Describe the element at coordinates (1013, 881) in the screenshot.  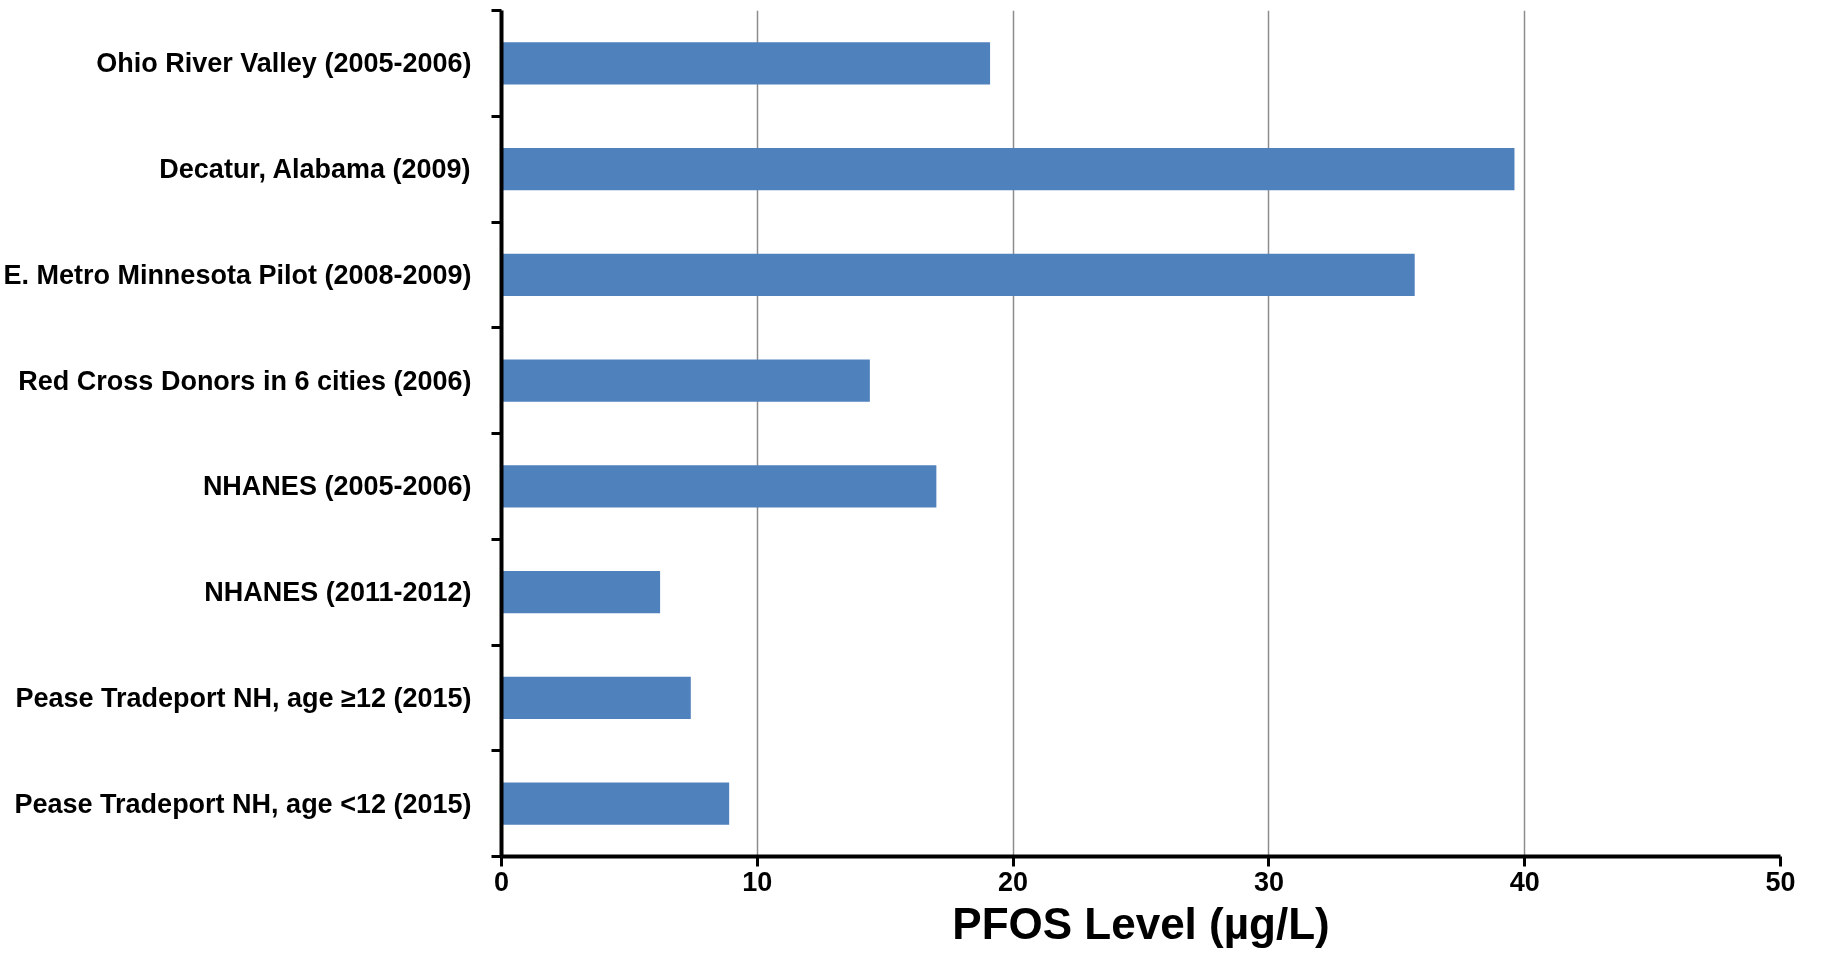
I see `x-tick-label: 20` at that location.